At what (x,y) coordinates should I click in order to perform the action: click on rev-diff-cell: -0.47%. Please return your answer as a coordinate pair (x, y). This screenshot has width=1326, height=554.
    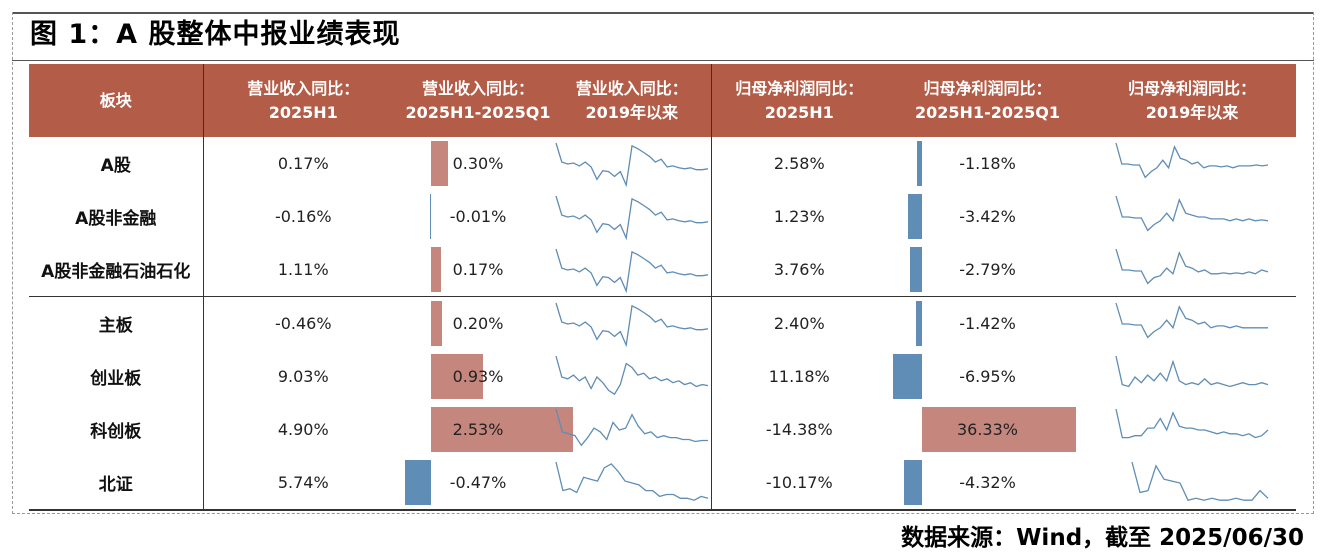
    Looking at the image, I should click on (478, 483).